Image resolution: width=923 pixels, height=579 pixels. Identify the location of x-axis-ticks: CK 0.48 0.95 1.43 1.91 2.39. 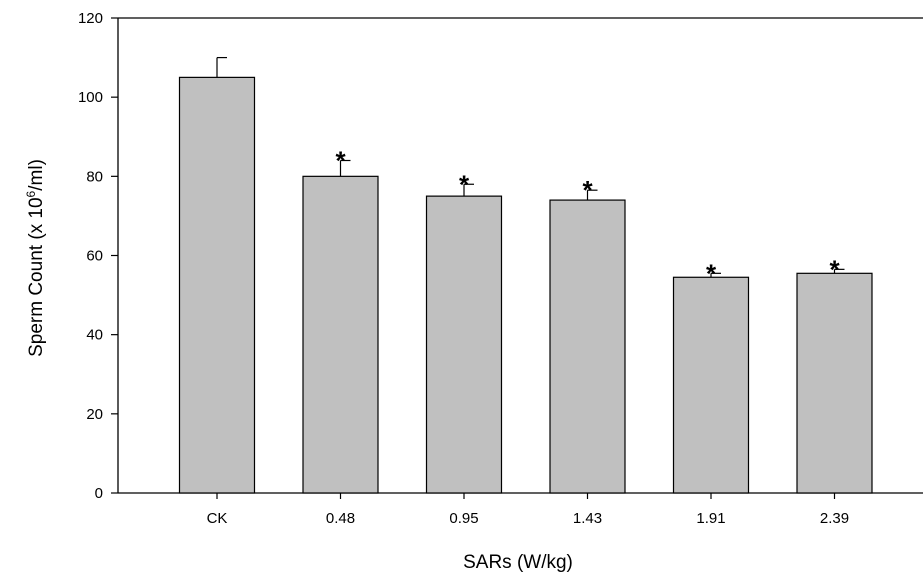
(528, 510).